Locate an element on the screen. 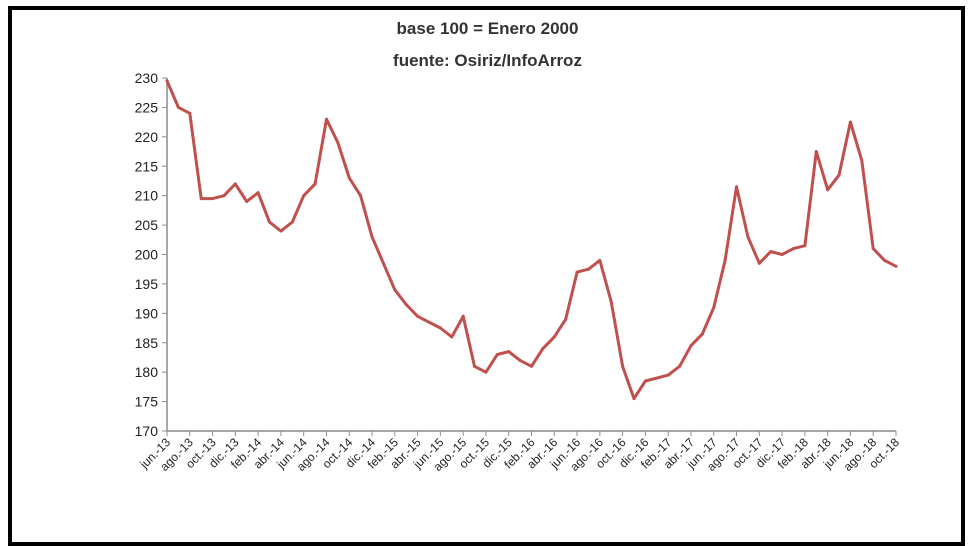 Image resolution: width=975 pixels, height=546 pixels. y-tick-label: 175 is located at coordinates (147, 402).